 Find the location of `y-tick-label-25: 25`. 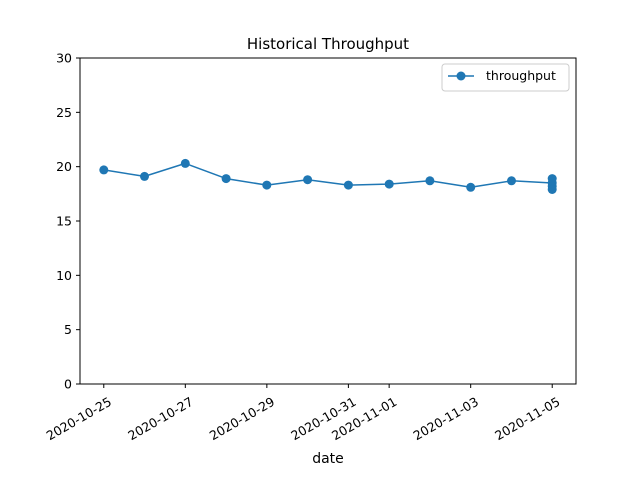

y-tick-label-25: 25 is located at coordinates (64, 112).